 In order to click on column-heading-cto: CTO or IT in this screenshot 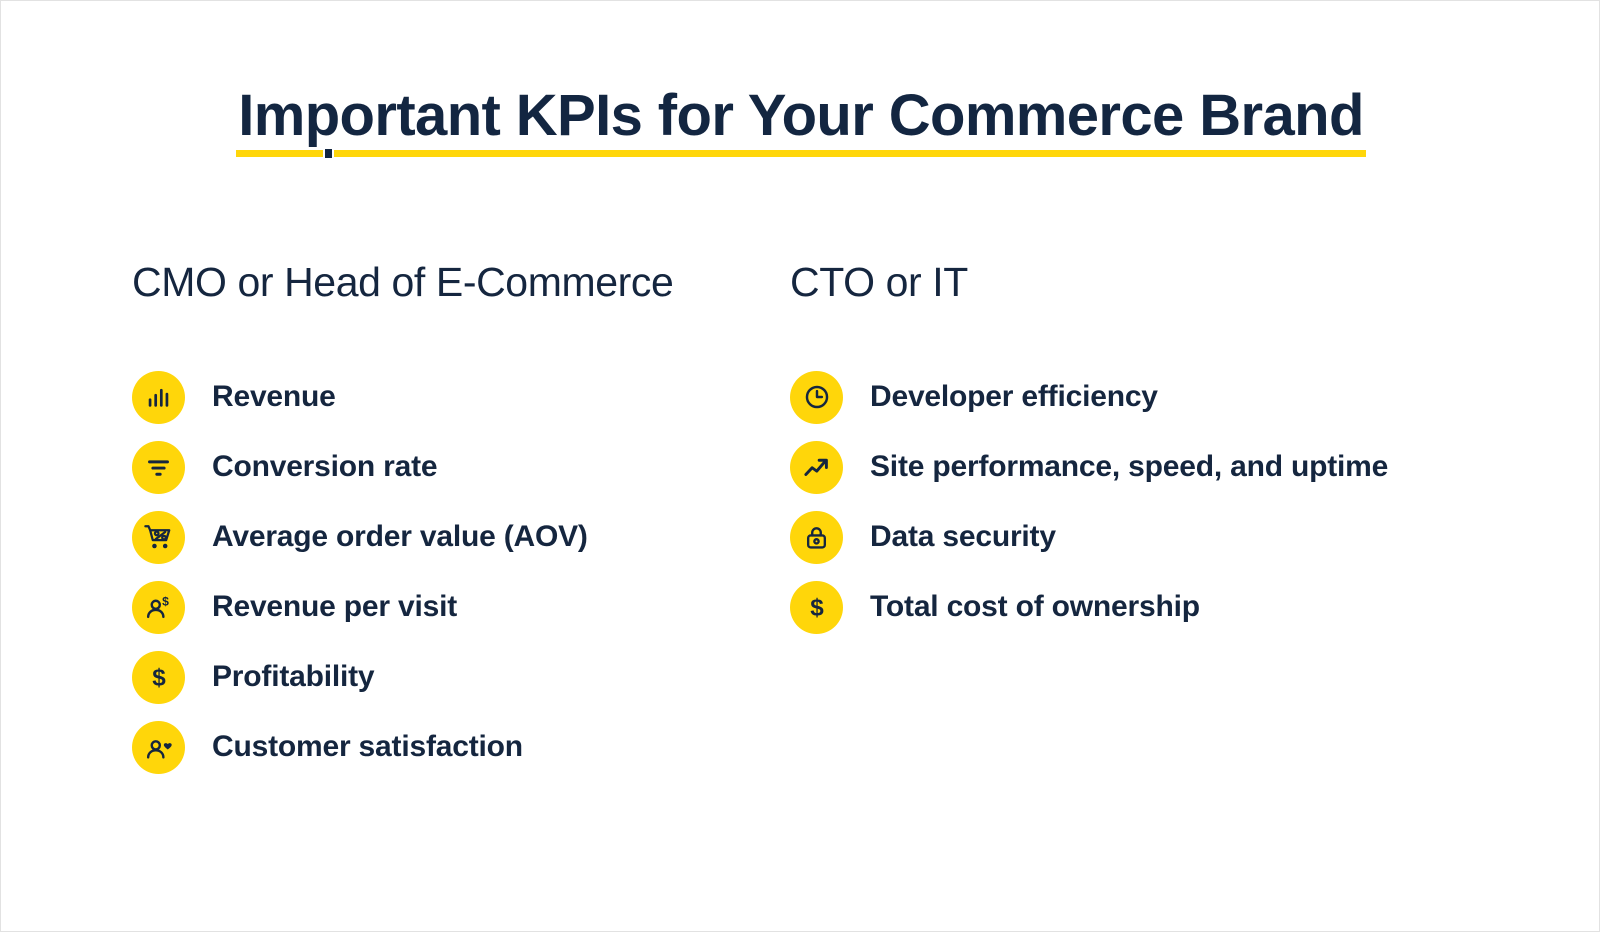, I will do `click(879, 282)`.